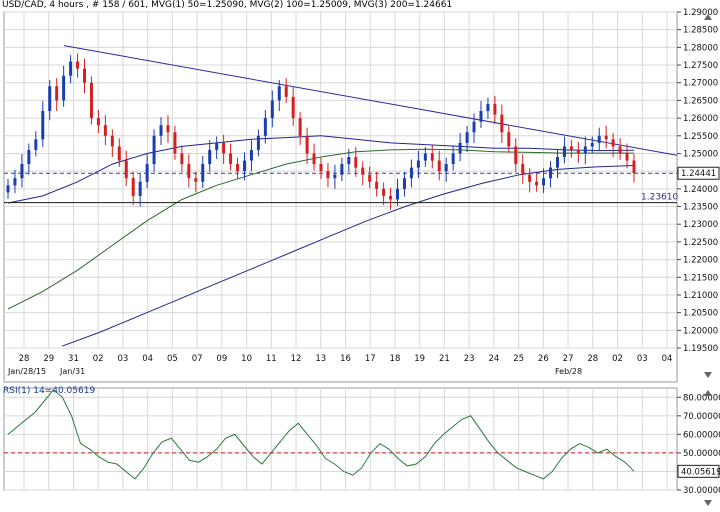 This screenshot has height=512, width=720. What do you see at coordinates (700, 314) in the screenshot?
I see `price-tick-label: 1.20500` at bounding box center [700, 314].